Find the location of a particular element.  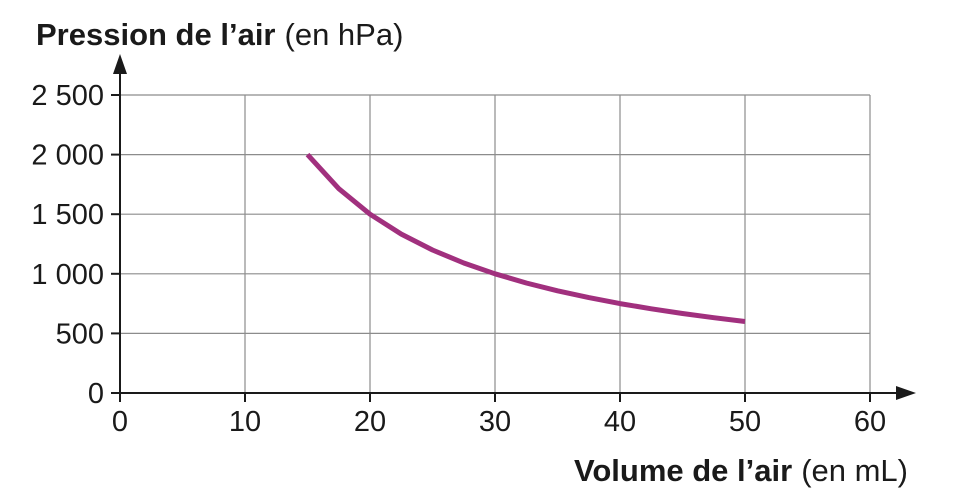

y-axis-title: Pression de l’air (en hPa) is located at coordinates (219, 34).